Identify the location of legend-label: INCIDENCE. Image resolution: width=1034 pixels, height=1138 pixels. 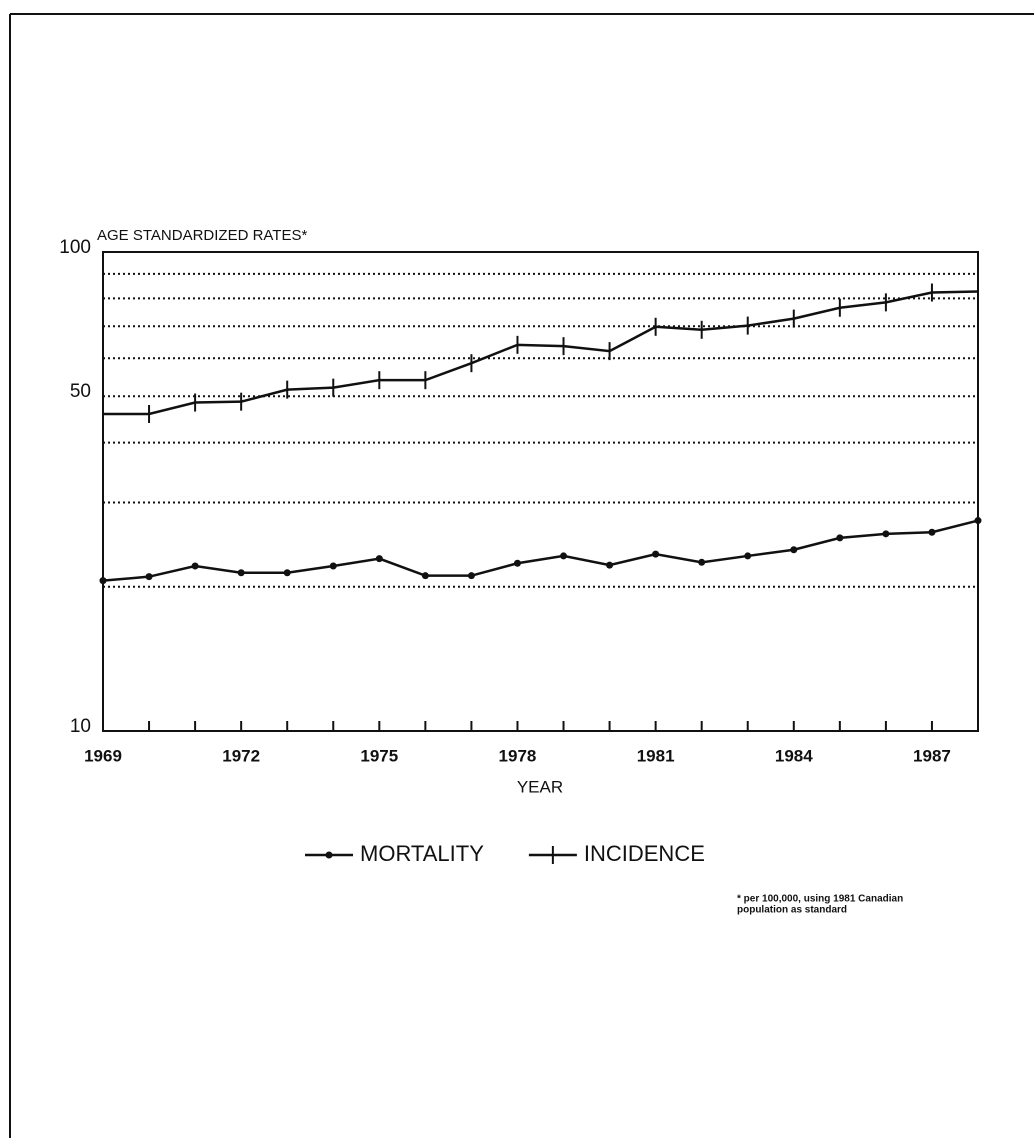
(644, 853).